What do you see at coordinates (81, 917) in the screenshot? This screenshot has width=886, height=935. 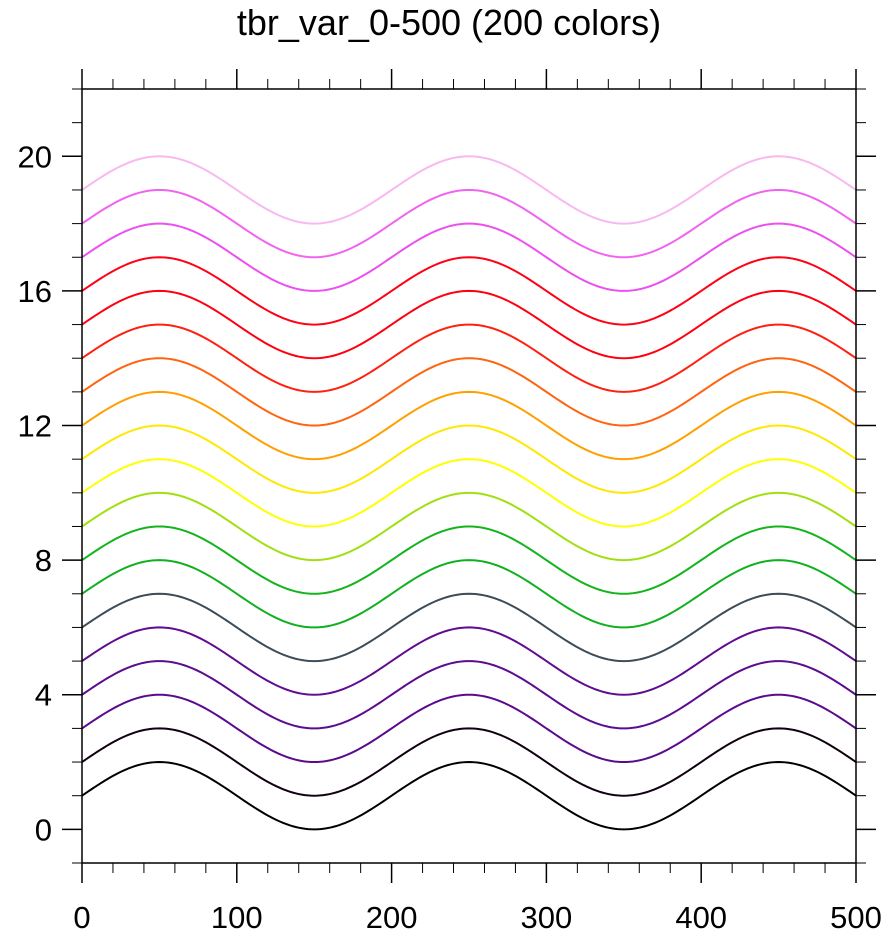 I see `x-tick-label: 0` at bounding box center [81, 917].